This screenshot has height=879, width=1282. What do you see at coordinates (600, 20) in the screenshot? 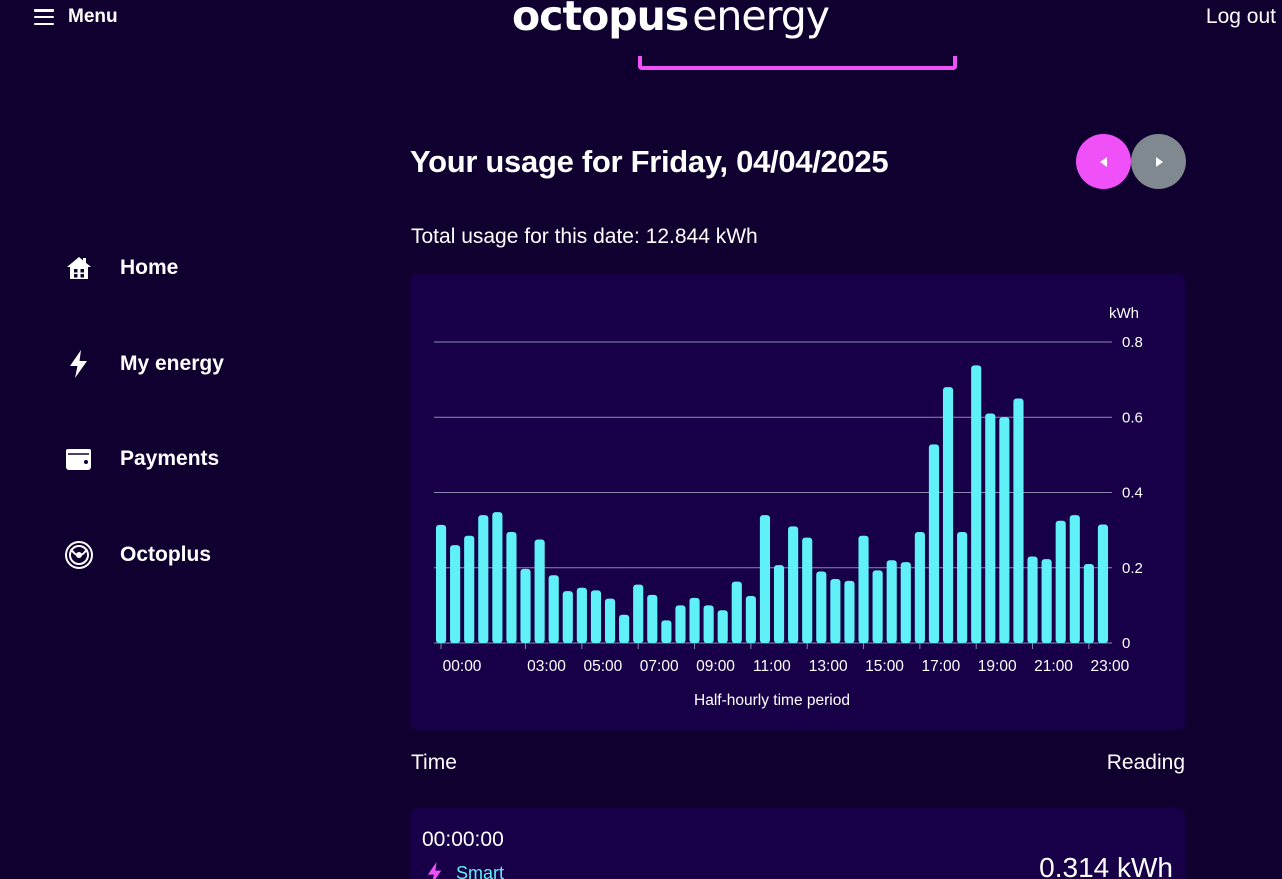
I see `logo-bold: octopus` at bounding box center [600, 20].